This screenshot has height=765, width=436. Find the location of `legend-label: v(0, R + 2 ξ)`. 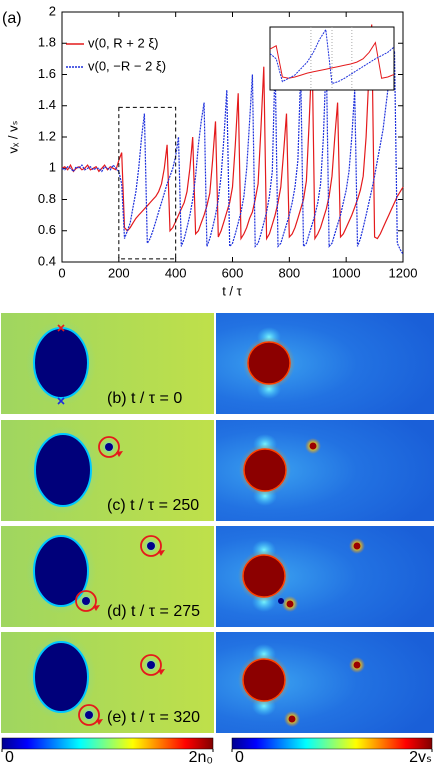

legend-label: v(0, R + 2 ξ) is located at coordinates (123, 42).